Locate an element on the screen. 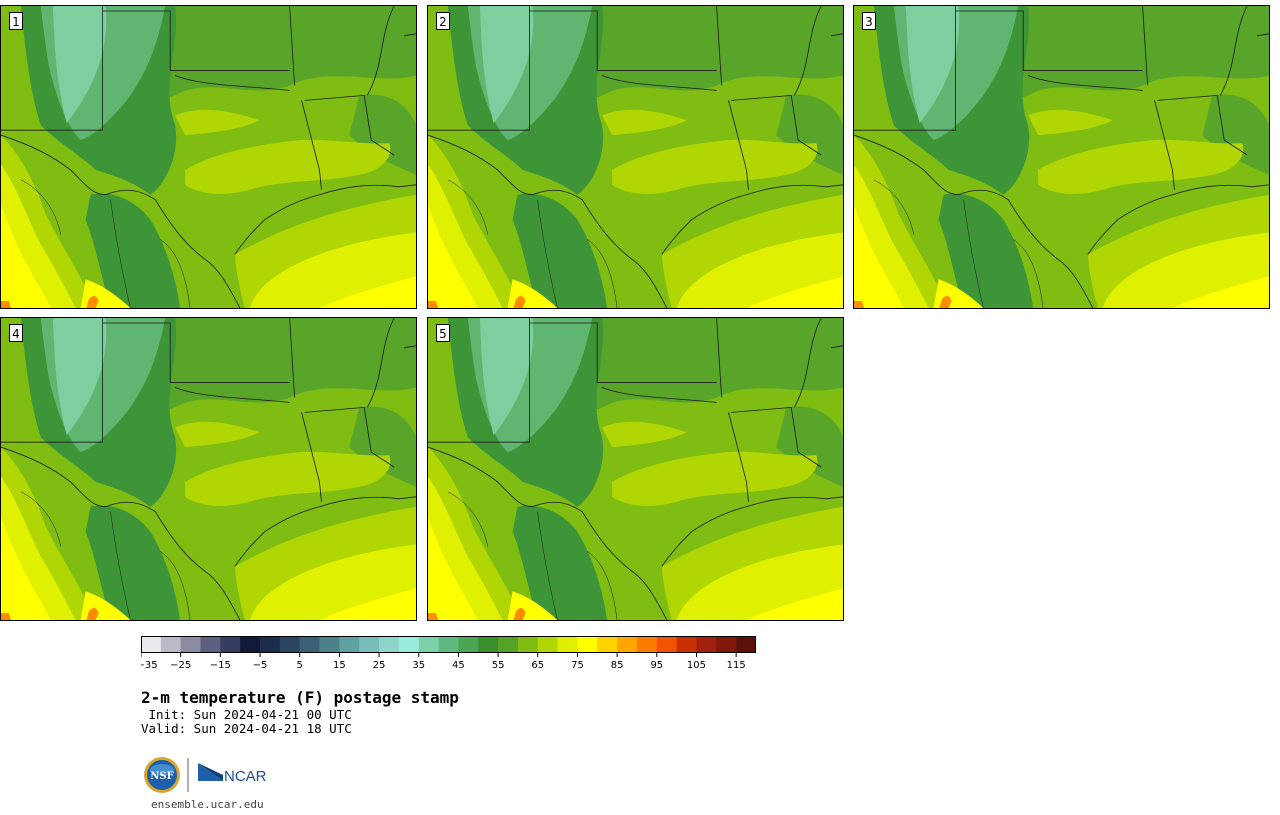 The image size is (1280, 815). colorbar-border is located at coordinates (448, 644).